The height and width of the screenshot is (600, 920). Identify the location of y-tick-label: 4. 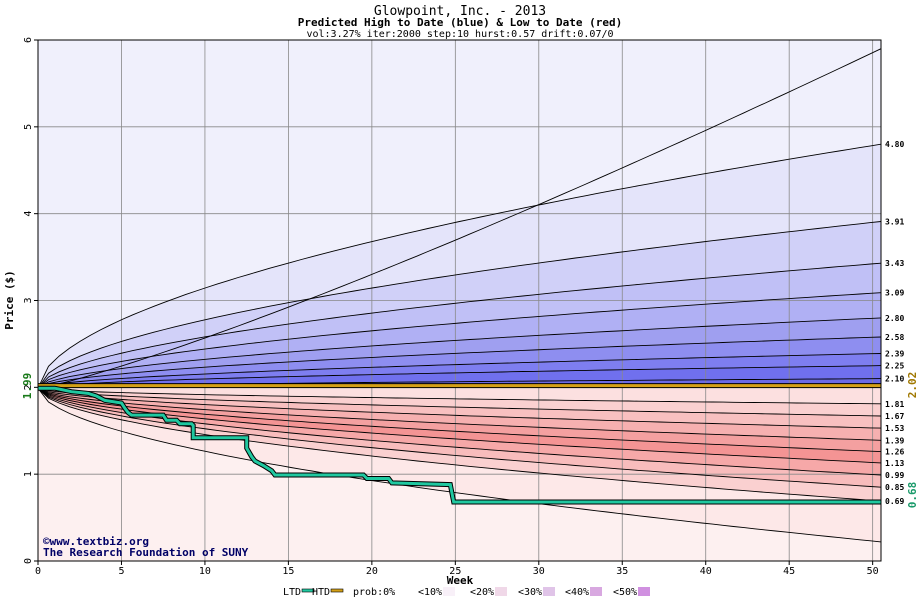
(28, 214).